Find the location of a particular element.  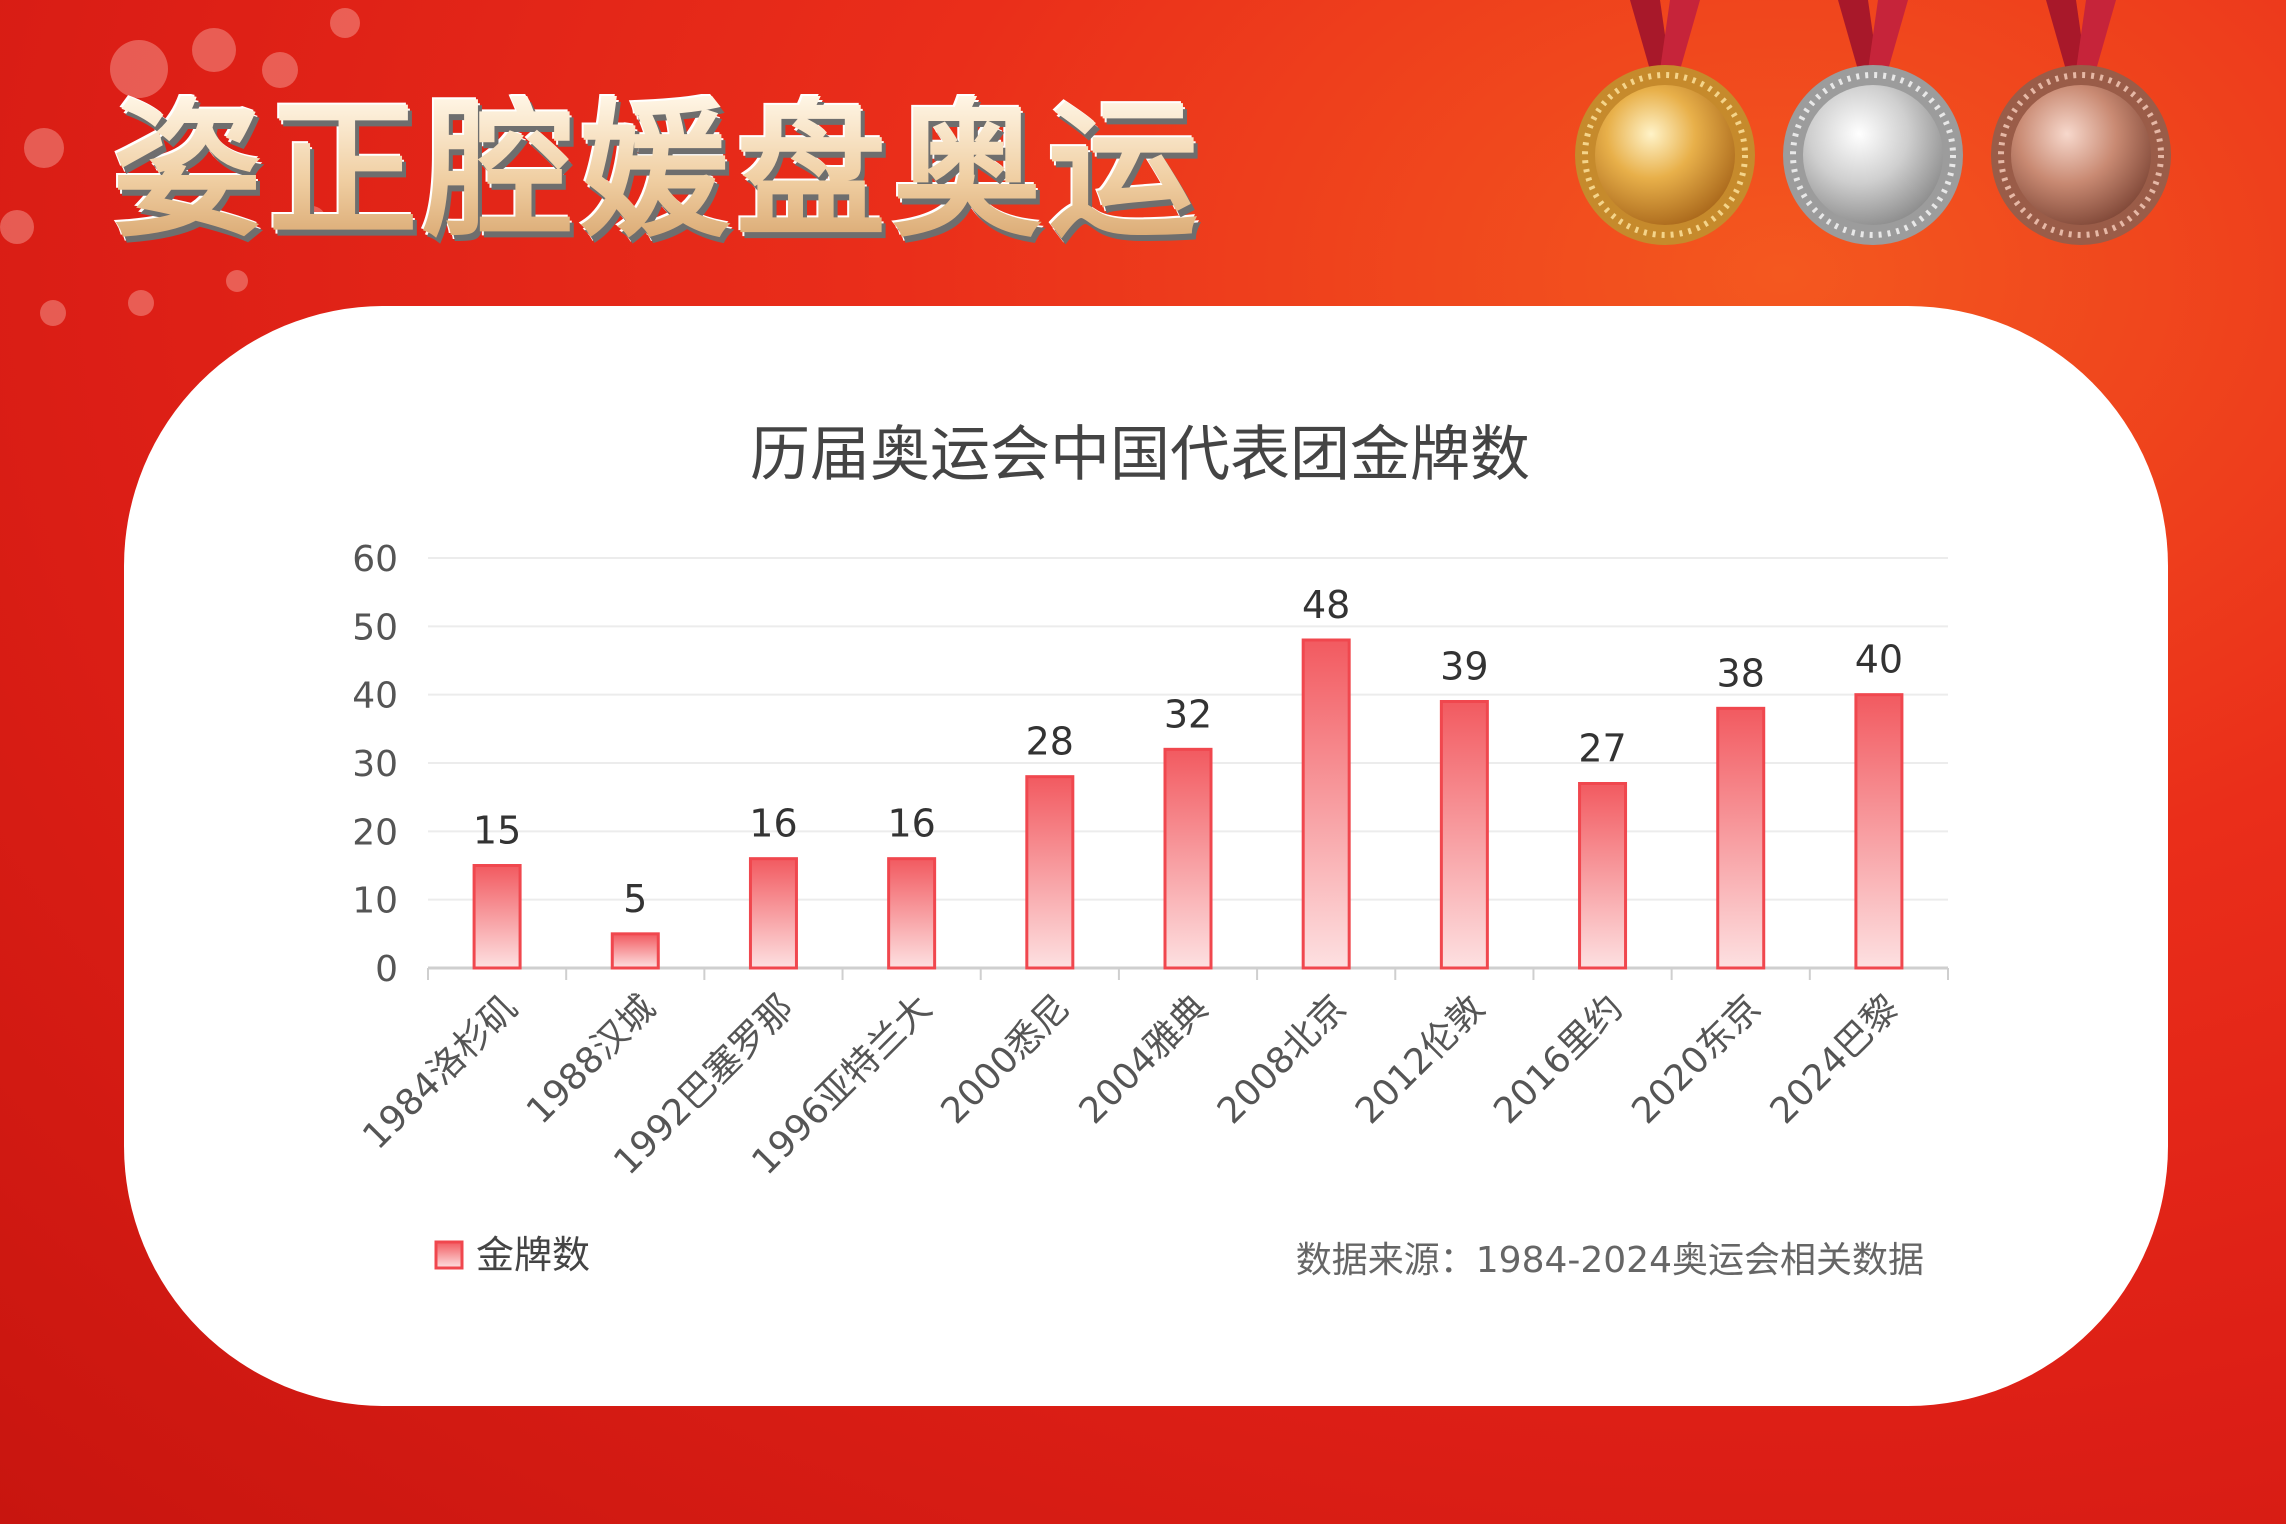

chart-source: 数据来源：1984-2024奥运会相关数据 is located at coordinates (1610, 1260).